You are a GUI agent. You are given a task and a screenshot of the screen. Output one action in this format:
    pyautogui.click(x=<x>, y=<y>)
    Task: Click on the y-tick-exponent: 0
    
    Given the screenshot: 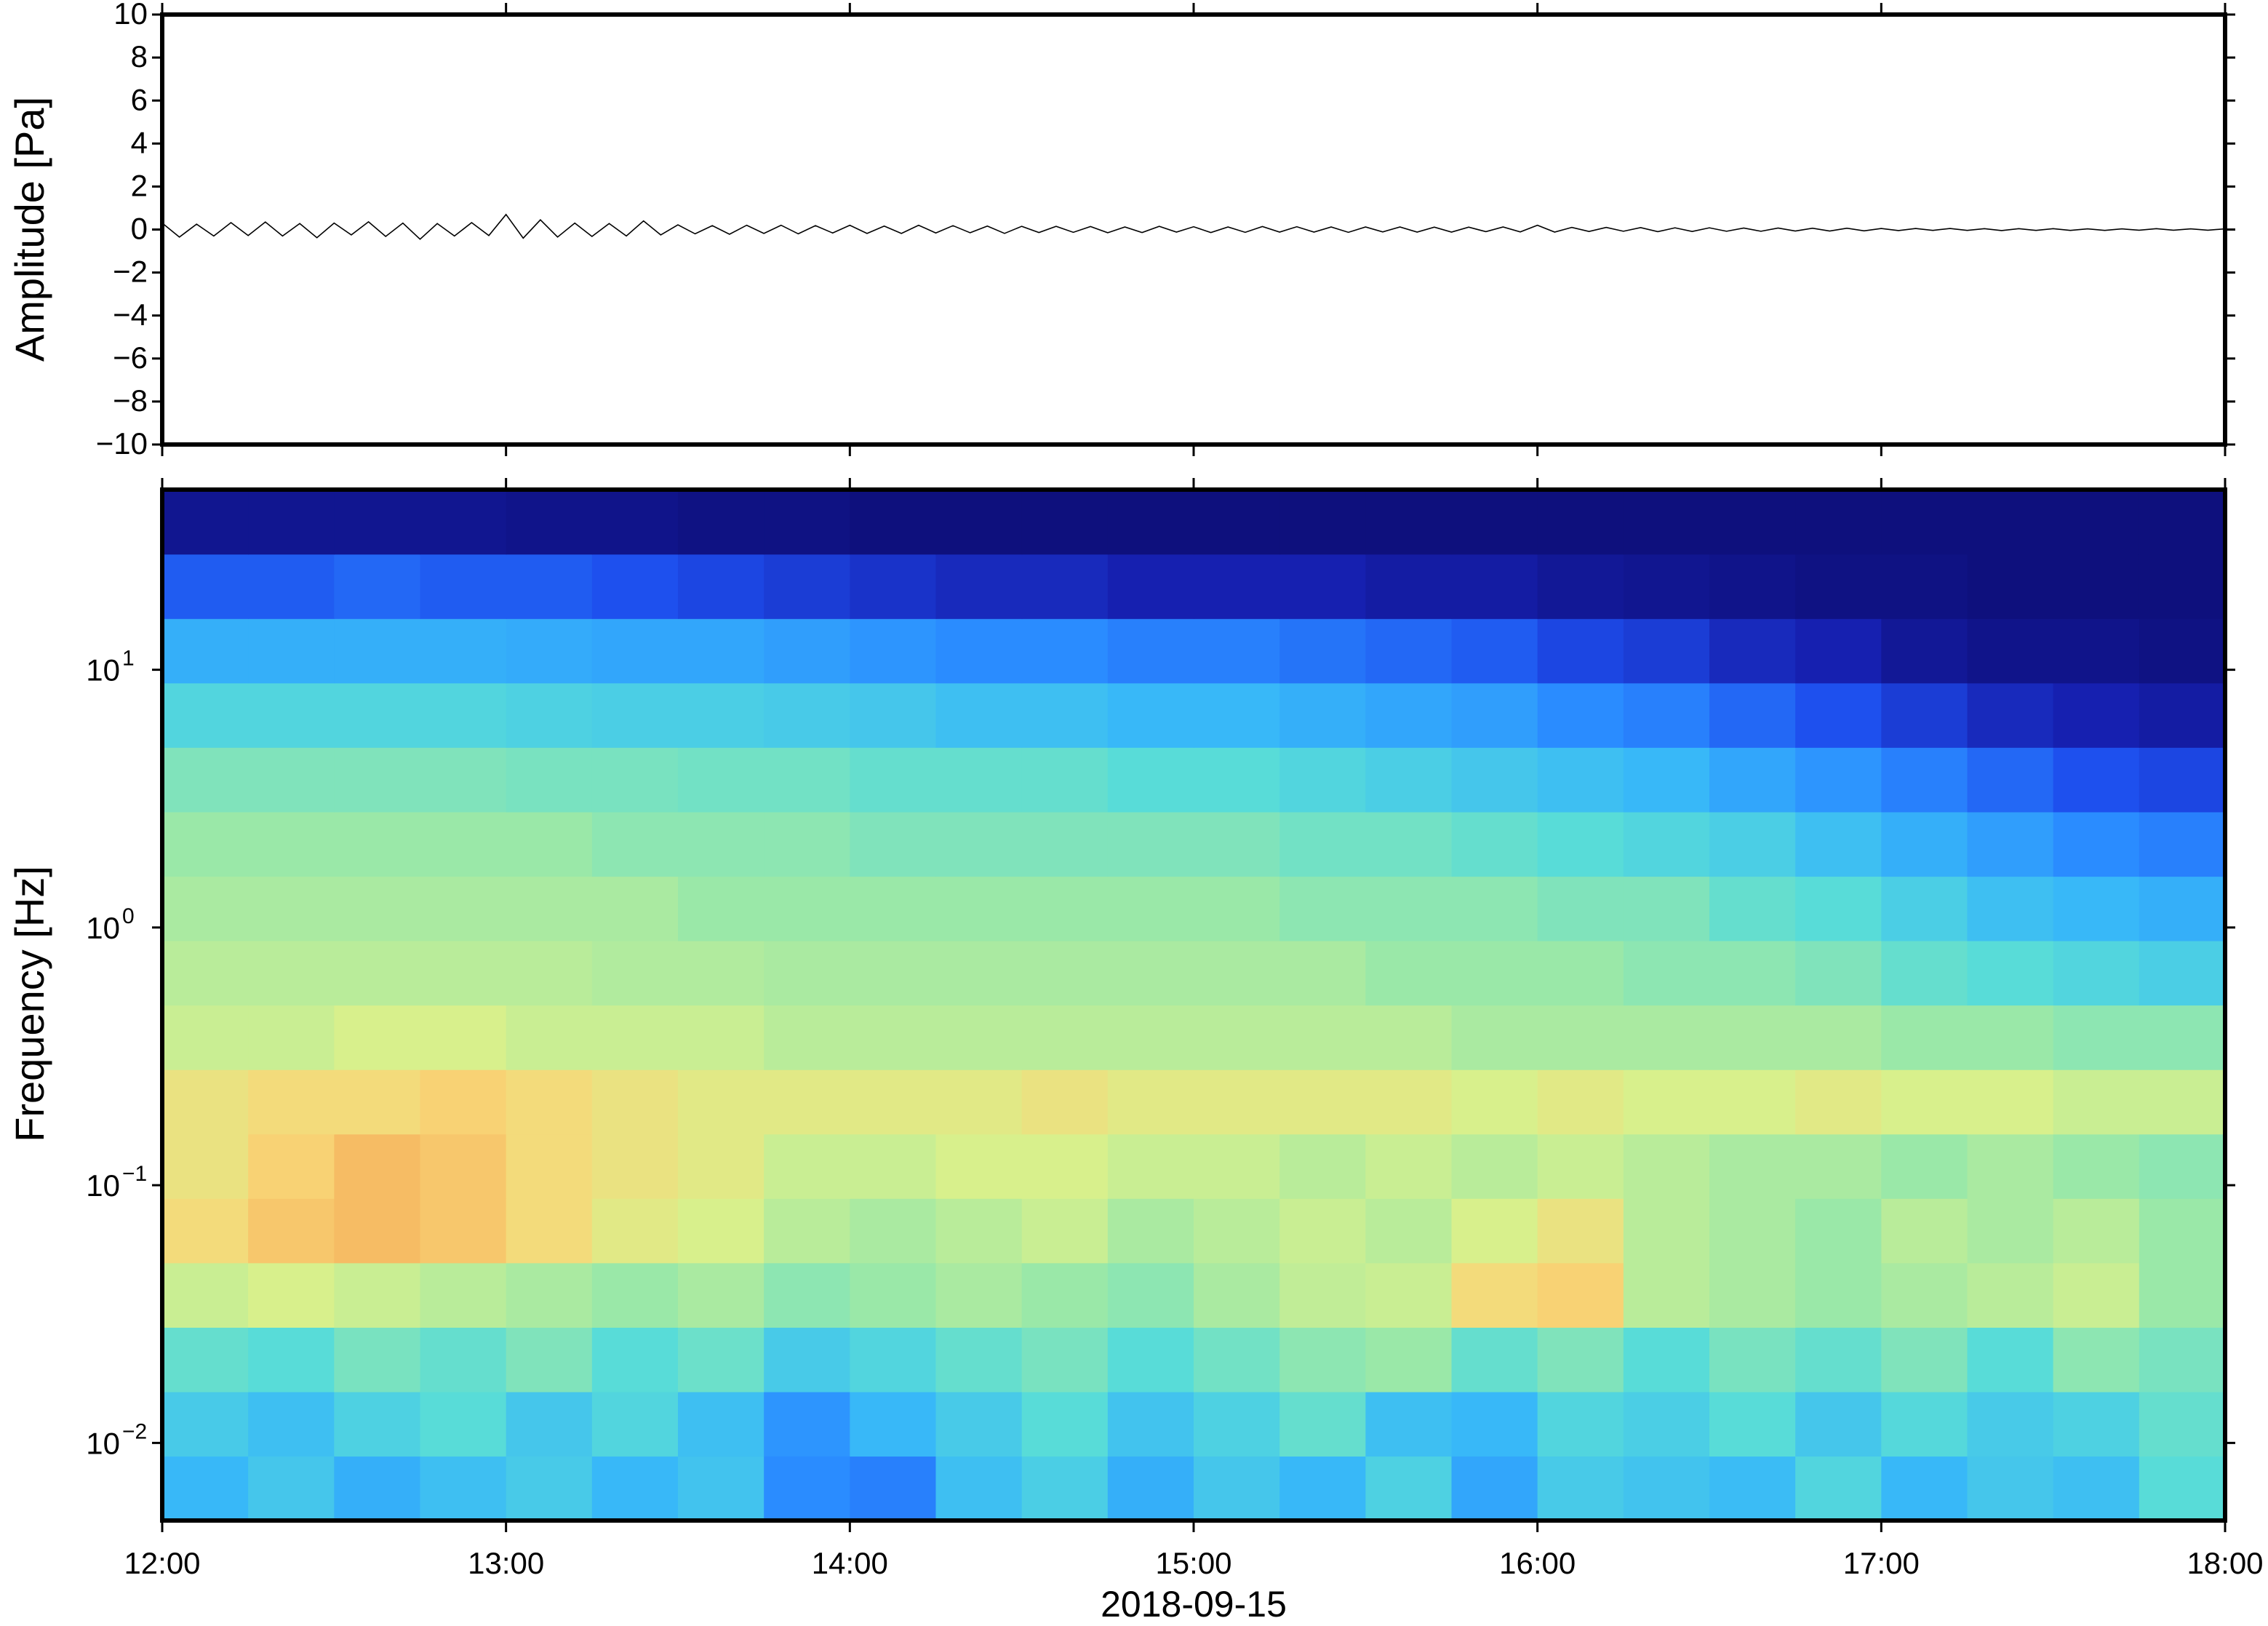 What is the action you would take?
    pyautogui.click(x=128, y=916)
    